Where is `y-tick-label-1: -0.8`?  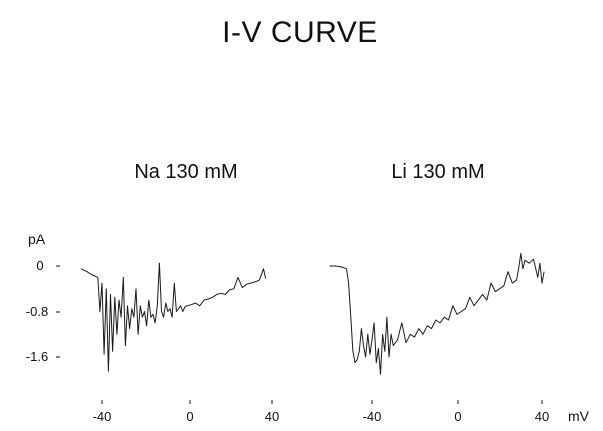
y-tick-label-1: -0.8 is located at coordinates (37, 311).